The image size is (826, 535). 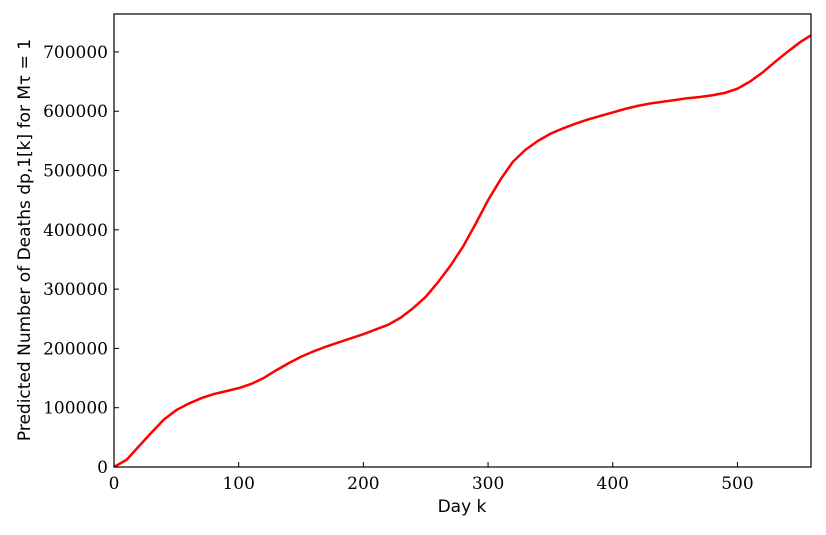 What do you see at coordinates (613, 484) in the screenshot?
I see `x-tick-label: 400` at bounding box center [613, 484].